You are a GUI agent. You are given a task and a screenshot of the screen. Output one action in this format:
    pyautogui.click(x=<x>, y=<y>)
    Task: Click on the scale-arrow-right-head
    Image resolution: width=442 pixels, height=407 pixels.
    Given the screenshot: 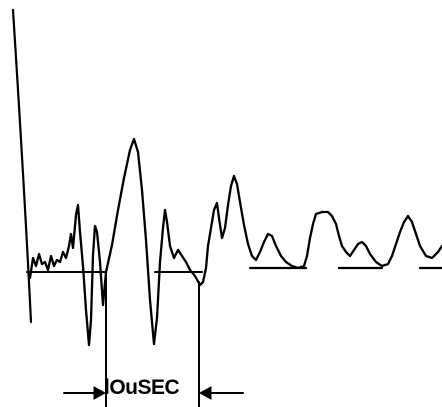 What is the action you would take?
    pyautogui.click(x=205, y=393)
    